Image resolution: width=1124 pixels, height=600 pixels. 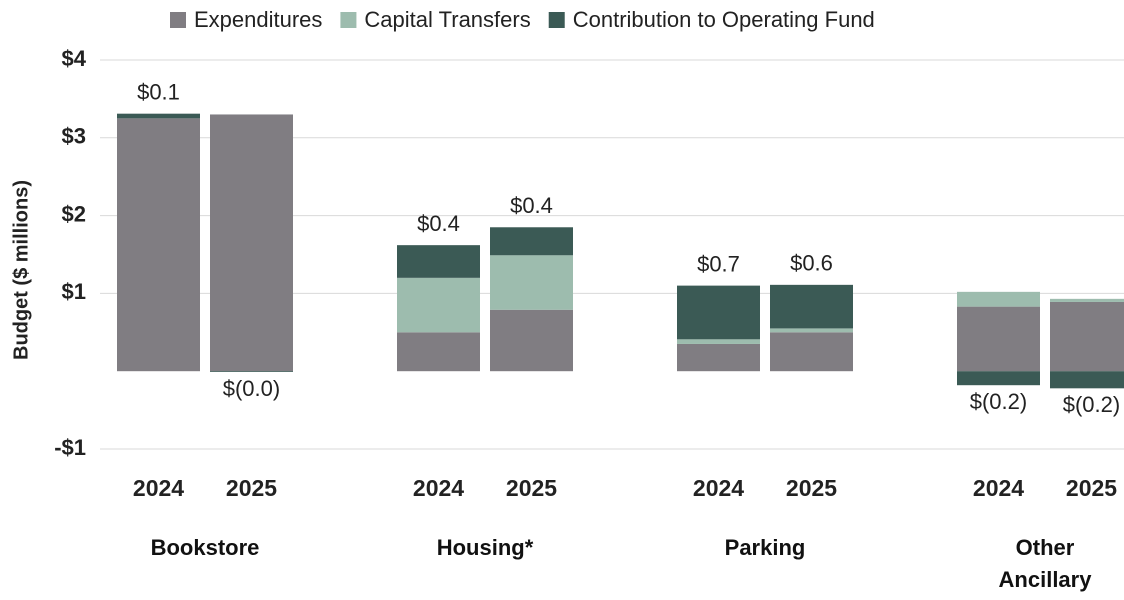 I want to click on data-label: $0.7, so click(x=718, y=263).